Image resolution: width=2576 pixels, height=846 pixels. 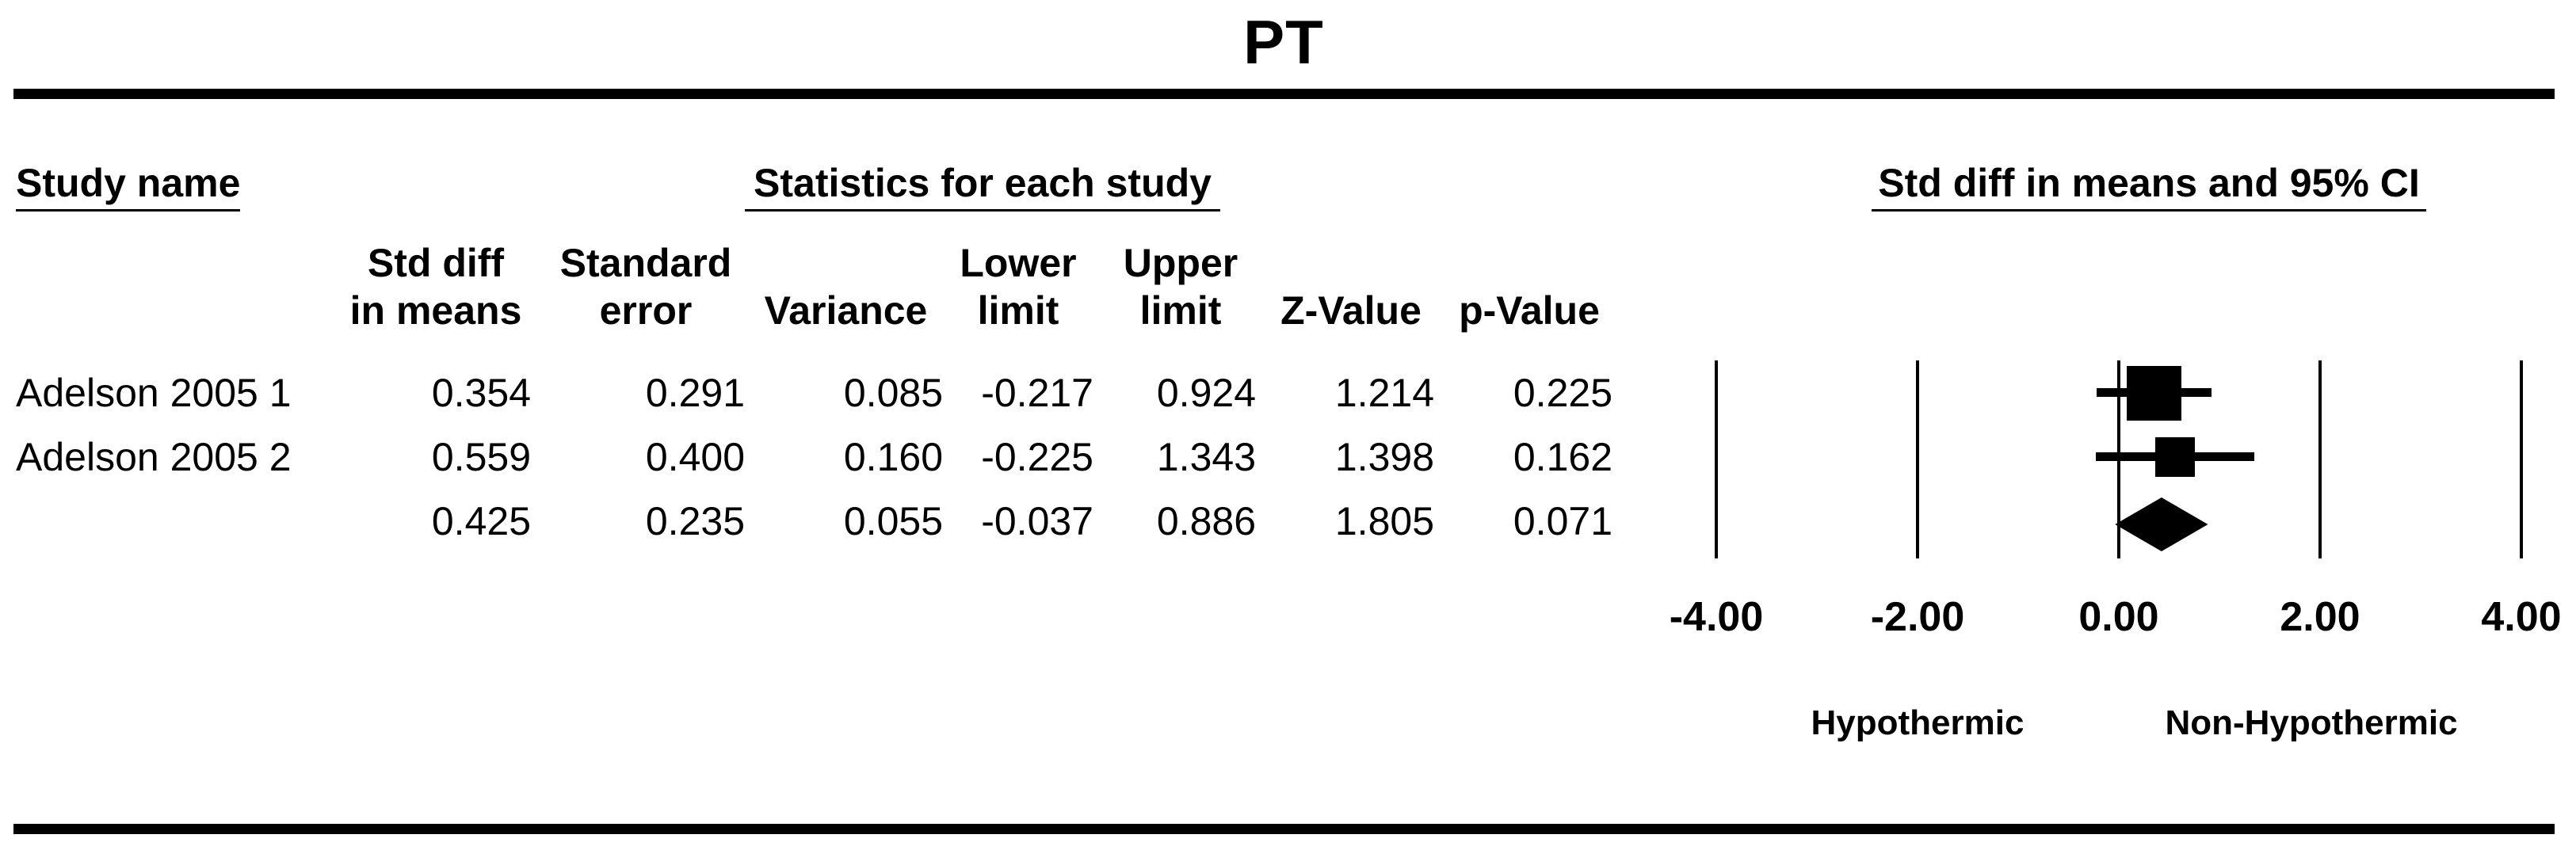 I want to click on axis-label-non-hypothermic: Non-Hypothermic, so click(x=2311, y=722).